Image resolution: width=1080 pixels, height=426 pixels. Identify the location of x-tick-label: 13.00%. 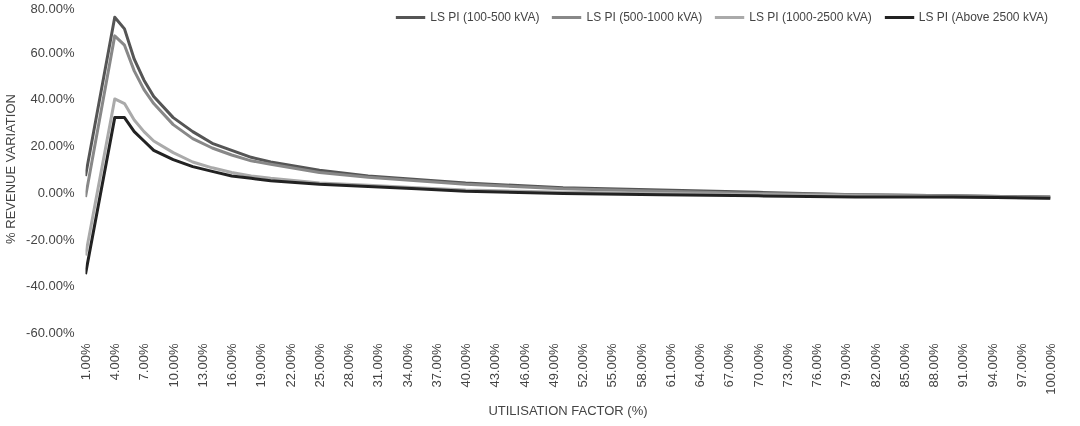
(202, 365).